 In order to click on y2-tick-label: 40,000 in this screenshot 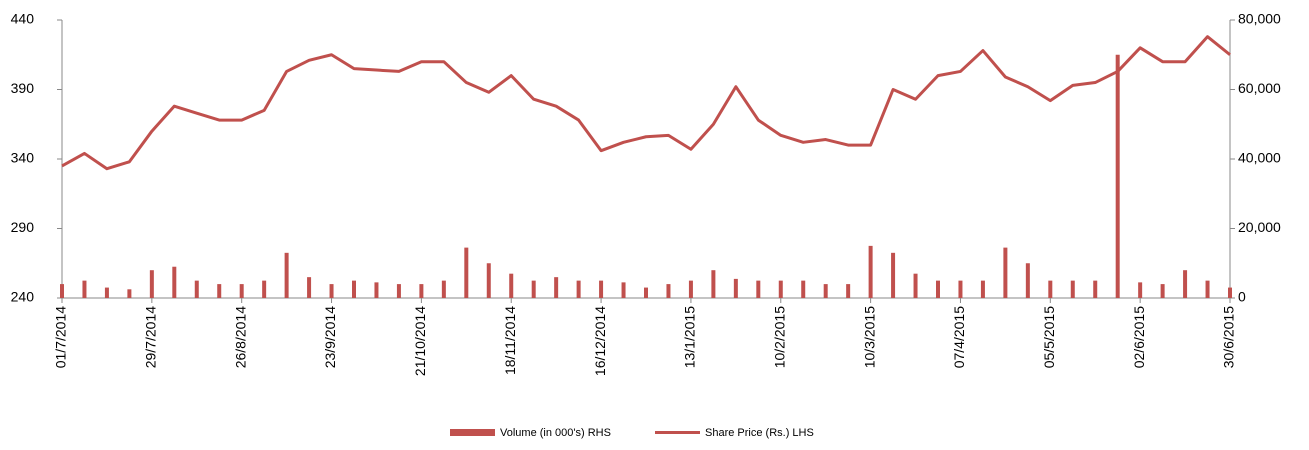, I will do `click(1259, 158)`.